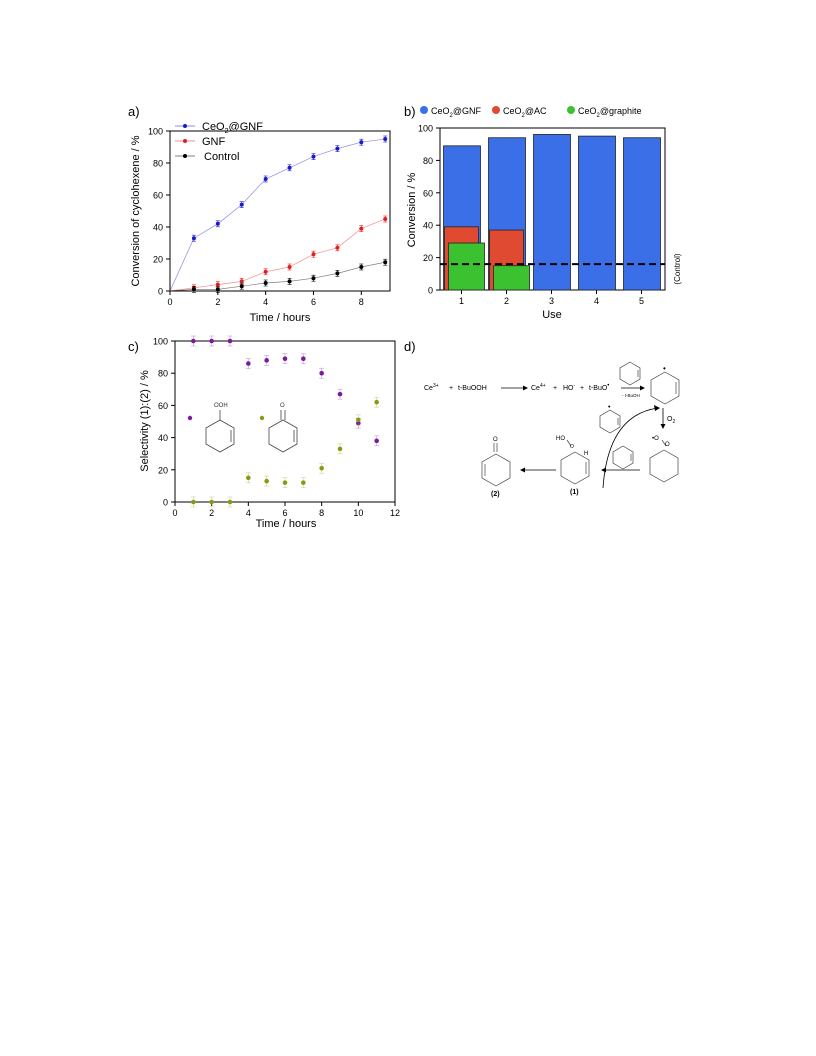 The height and width of the screenshot is (1056, 816). What do you see at coordinates (551, 298) in the screenshot?
I see `panel-b-x-ticks: 1 2 3 4 5` at bounding box center [551, 298].